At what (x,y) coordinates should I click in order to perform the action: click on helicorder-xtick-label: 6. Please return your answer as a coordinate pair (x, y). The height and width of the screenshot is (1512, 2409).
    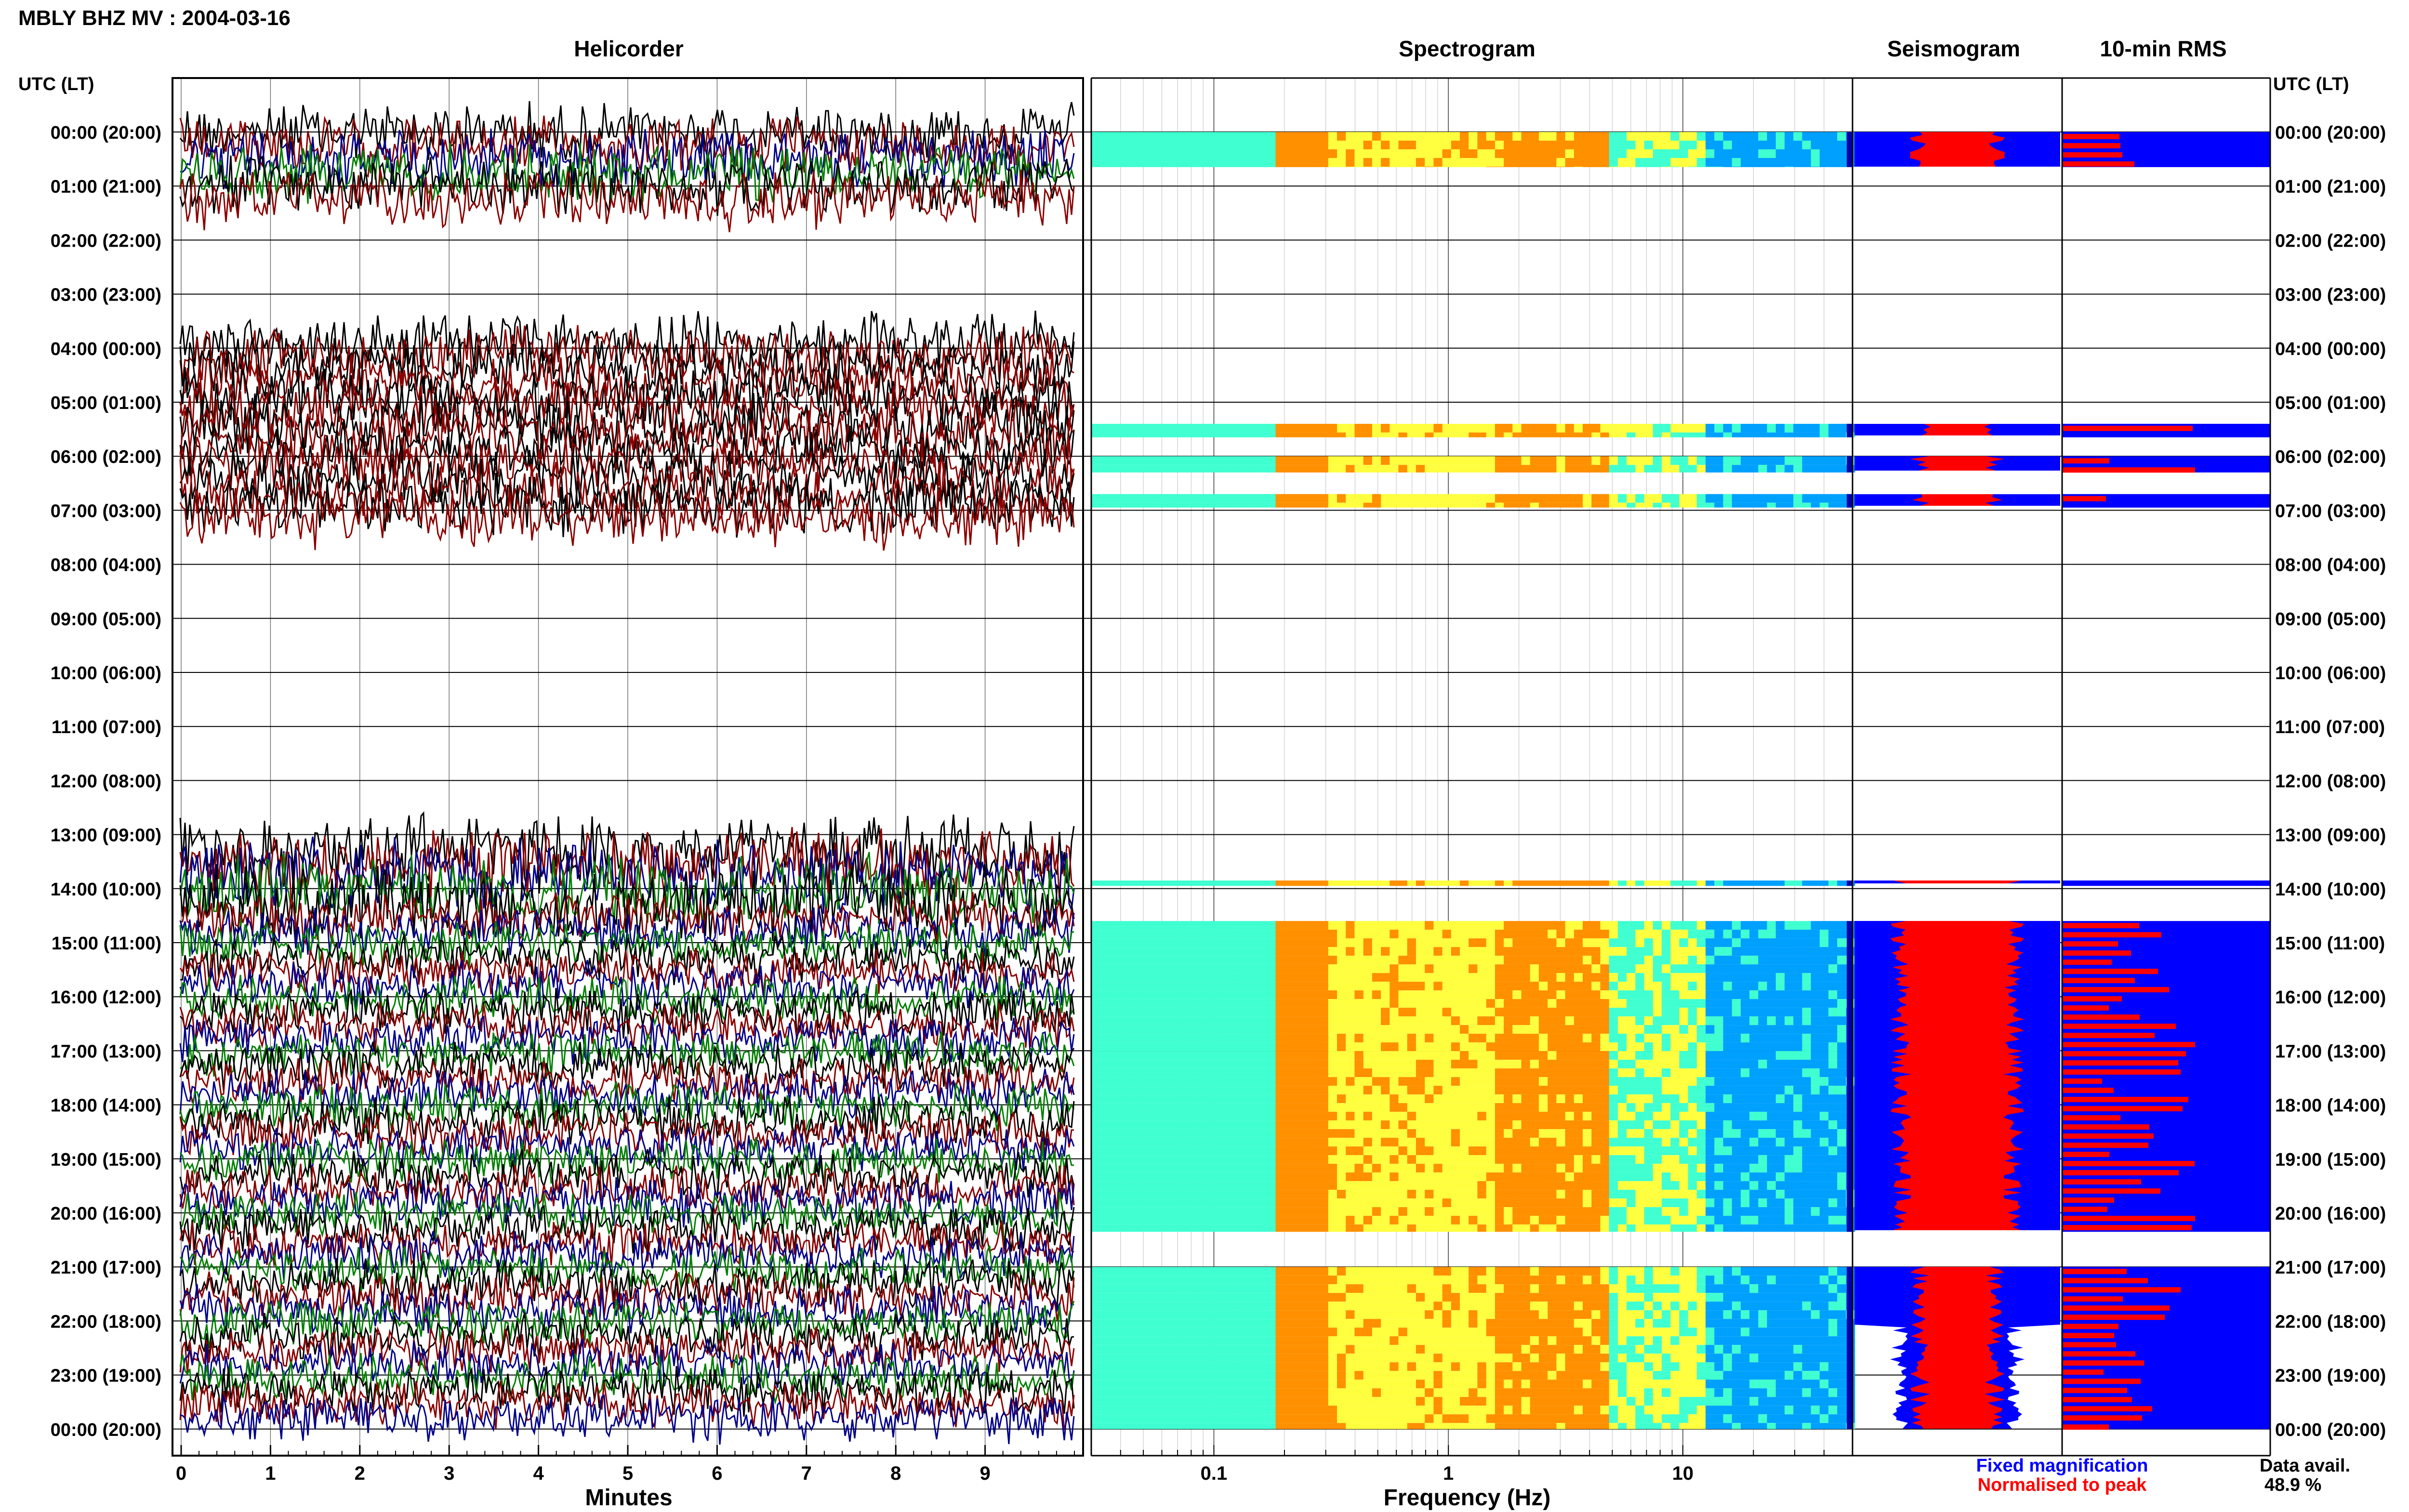
    Looking at the image, I should click on (717, 1473).